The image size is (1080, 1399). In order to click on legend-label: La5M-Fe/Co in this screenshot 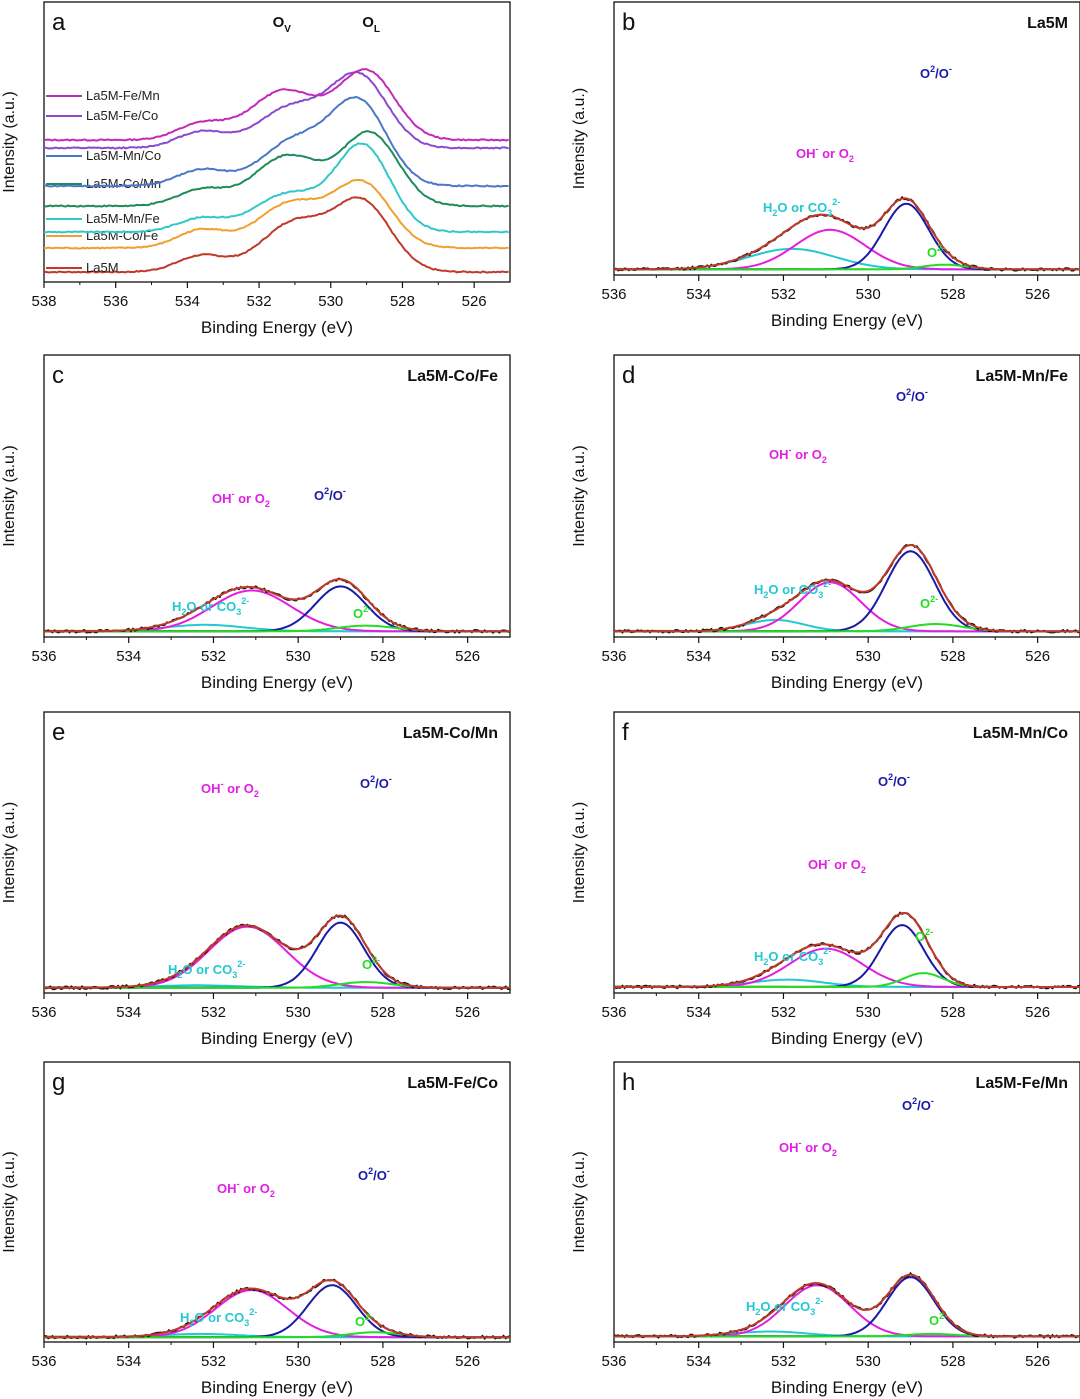, I will do `click(122, 115)`.